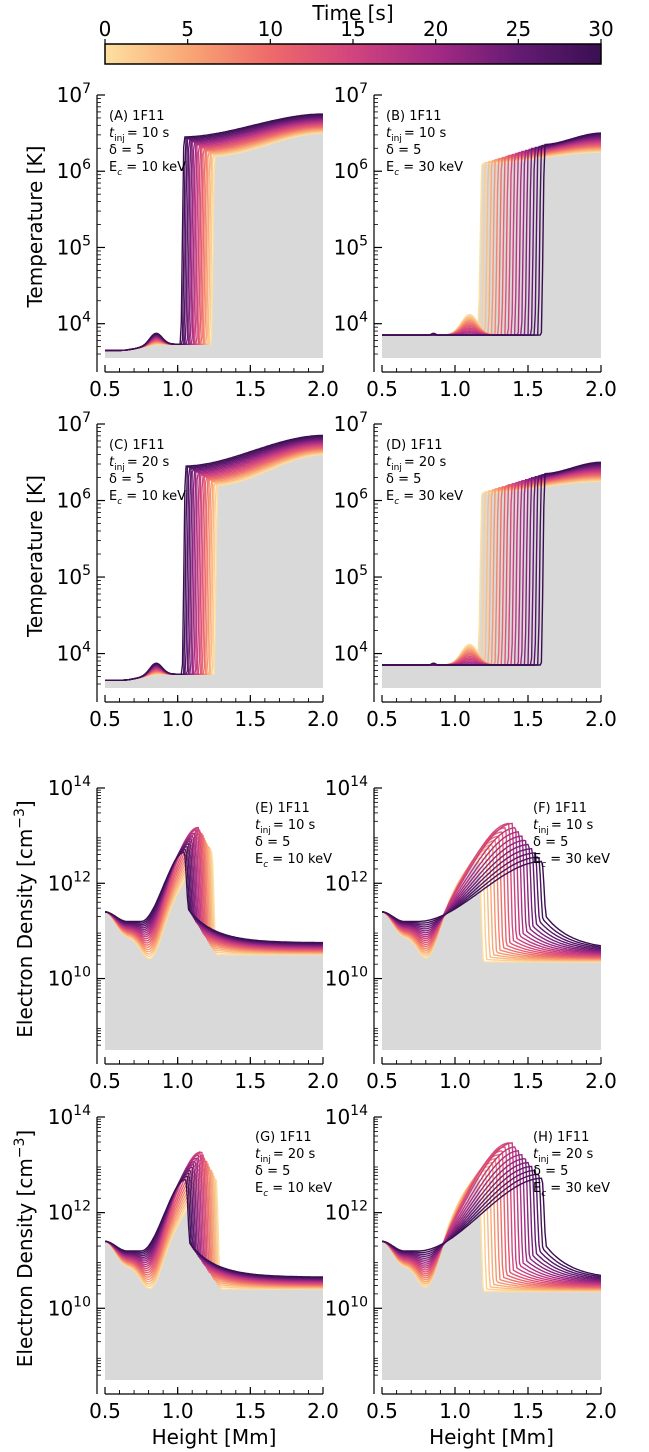  I want to click on colorbar-gradient, so click(353, 54).